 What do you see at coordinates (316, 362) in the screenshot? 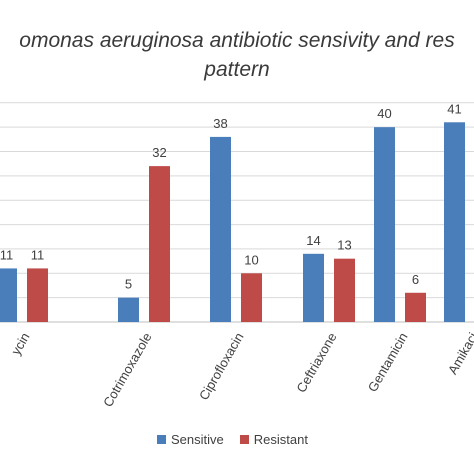
I see `tick-label-ceftriaxone: Ceftriaxone` at bounding box center [316, 362].